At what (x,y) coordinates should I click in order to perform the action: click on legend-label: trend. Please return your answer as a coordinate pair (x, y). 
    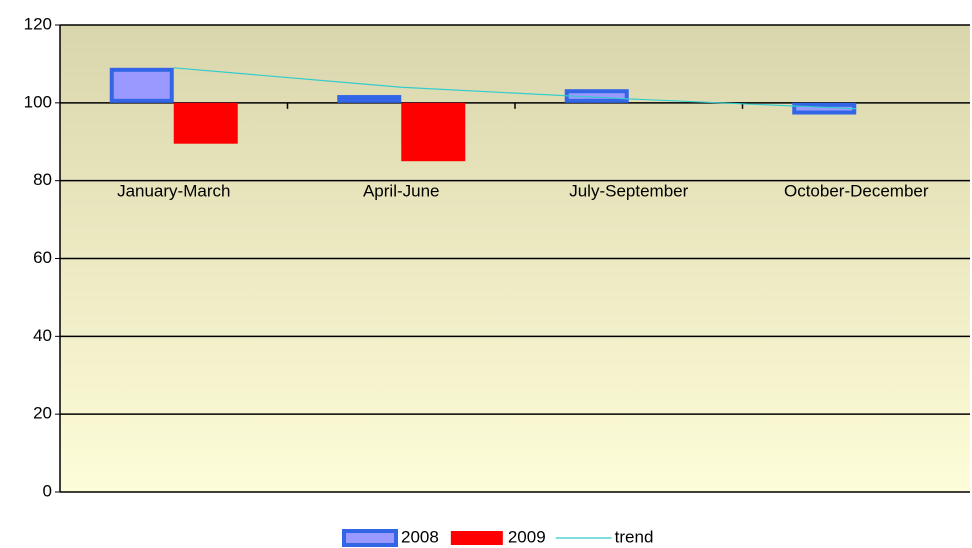
    Looking at the image, I should click on (634, 536).